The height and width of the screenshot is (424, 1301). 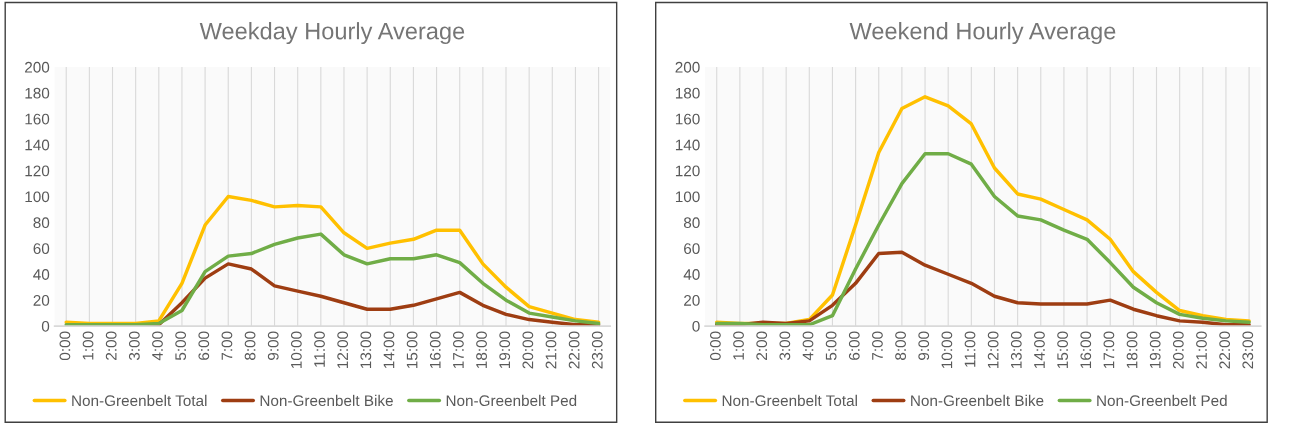 What do you see at coordinates (332, 33) in the screenshot?
I see `chart-title: Weekday Hourly Average` at bounding box center [332, 33].